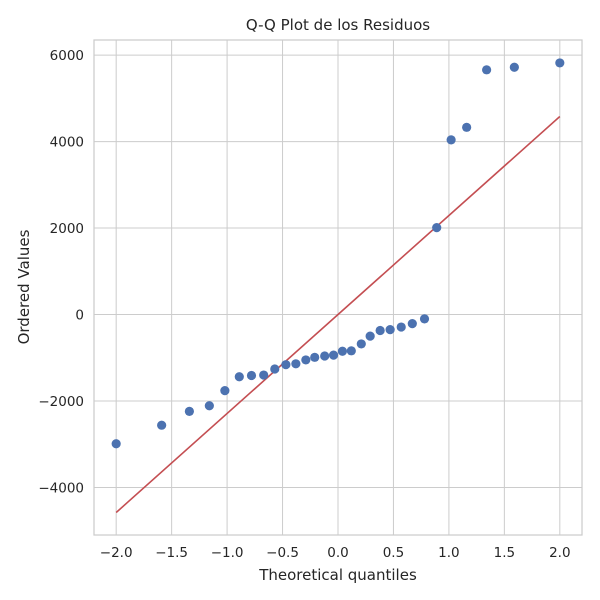  What do you see at coordinates (67, 229) in the screenshot?
I see `y-tick-label: 2000` at bounding box center [67, 229].